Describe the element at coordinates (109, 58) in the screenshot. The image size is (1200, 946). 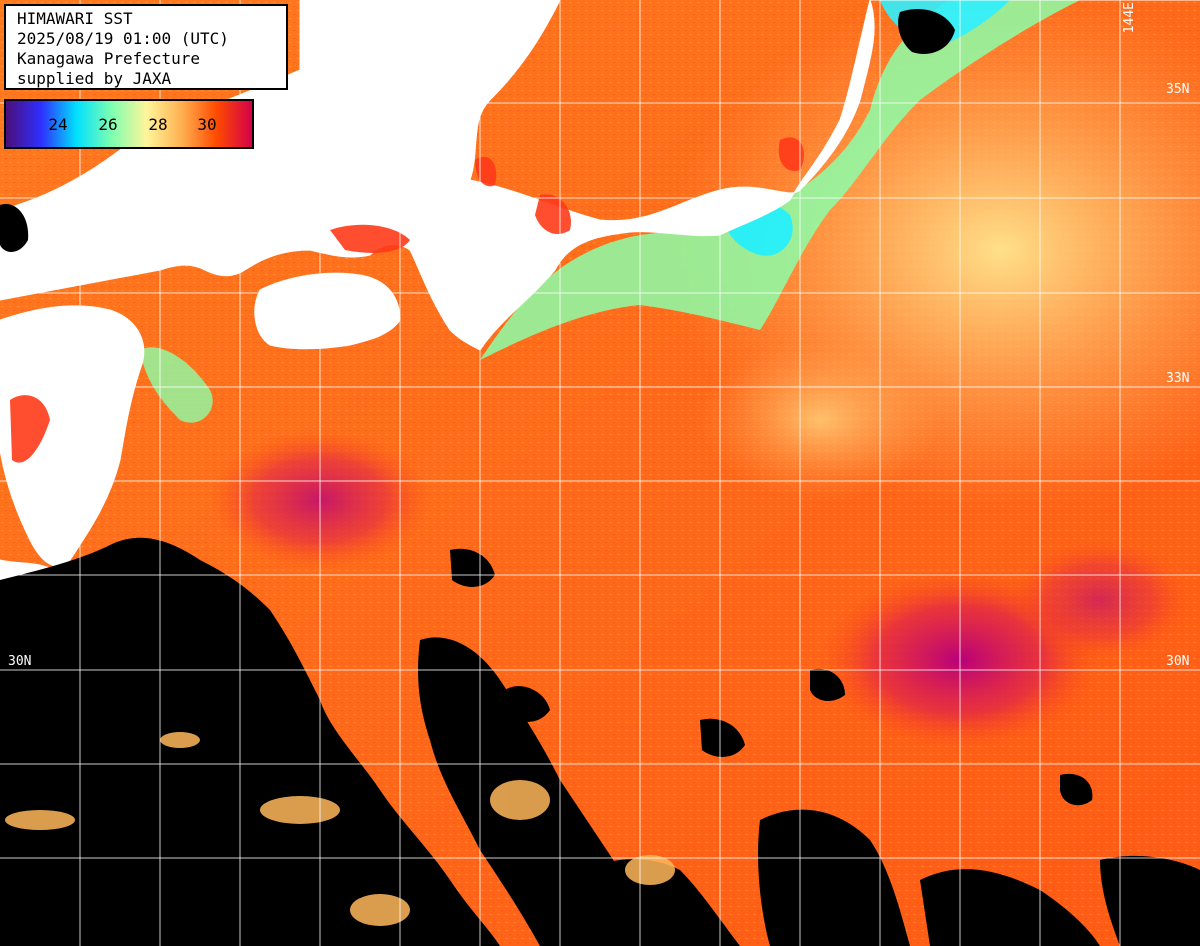
I see `provider-org: Kanagawa Prefecture` at that location.